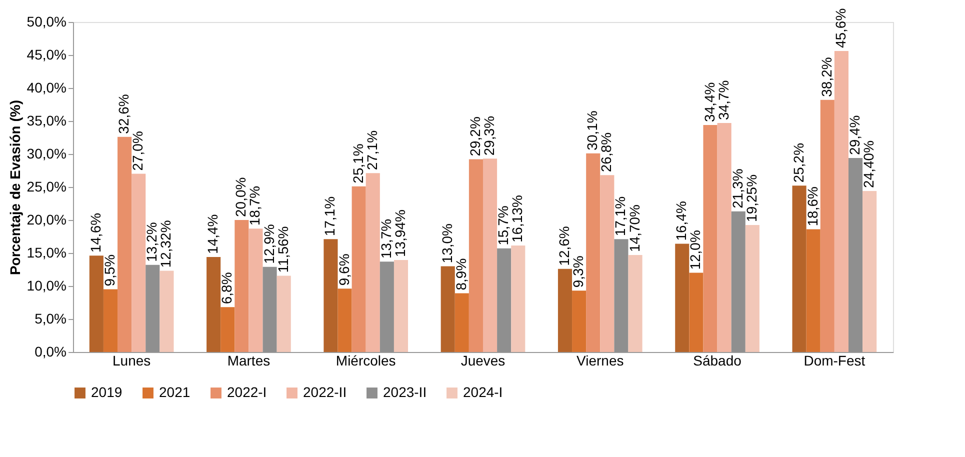 The height and width of the screenshot is (457, 965). Describe the element at coordinates (254, 206) in the screenshot. I see `data-label: 18,7%` at that location.